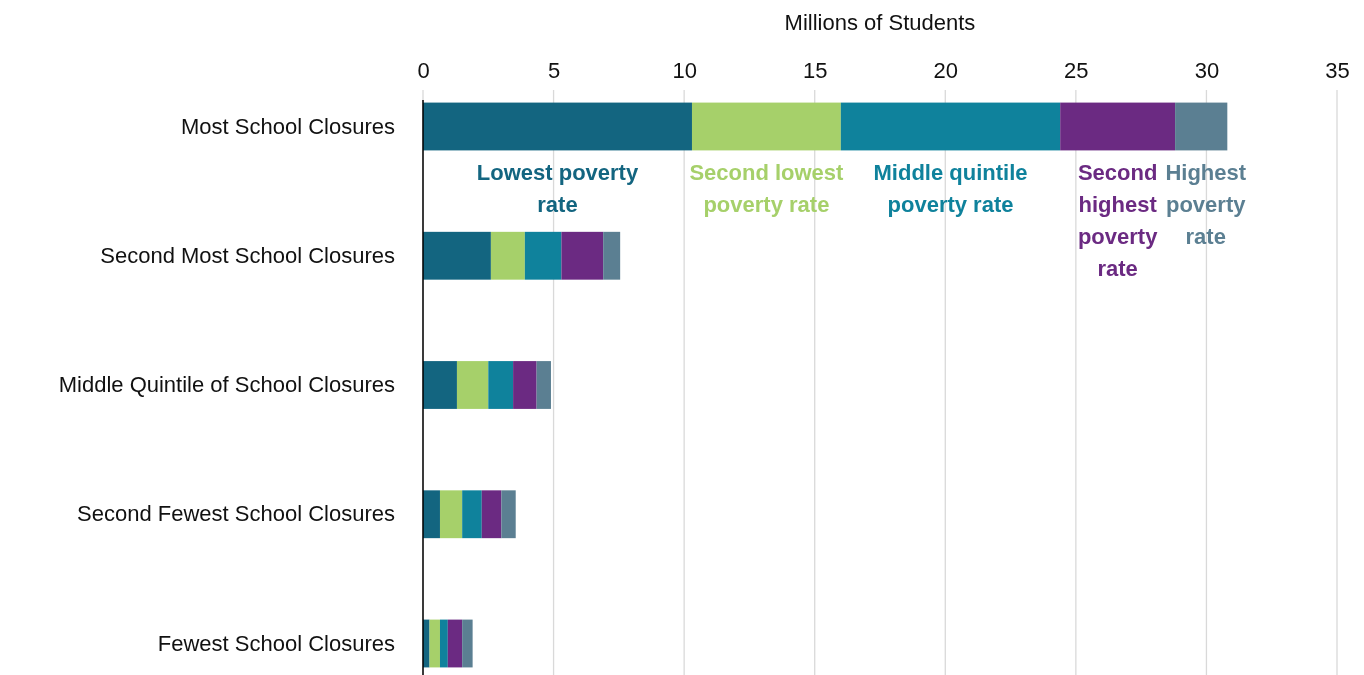 This screenshot has height=675, width=1364. What do you see at coordinates (767, 189) in the screenshot?
I see `series-label: Second lowest poverty rate` at bounding box center [767, 189].